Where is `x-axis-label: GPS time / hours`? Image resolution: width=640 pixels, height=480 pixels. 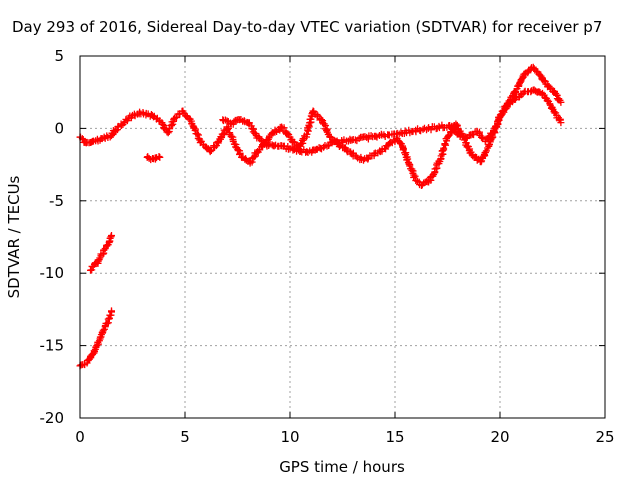 x-axis-label: GPS time / hours is located at coordinates (342, 467).